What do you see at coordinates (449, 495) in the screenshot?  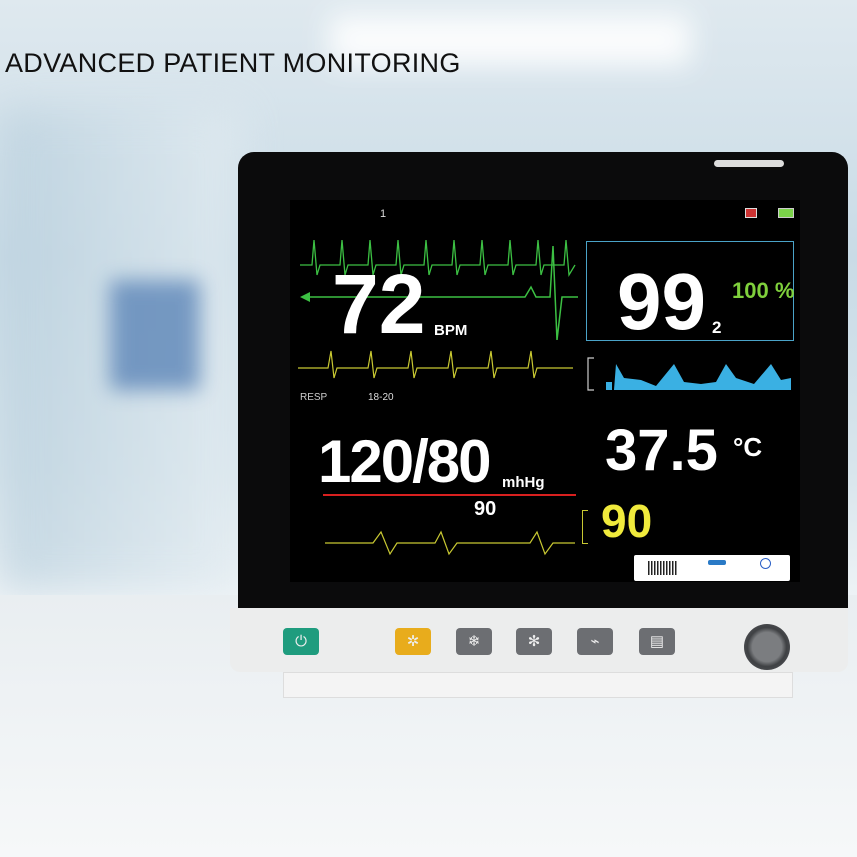 I see `nibp-alarm-line` at bounding box center [449, 495].